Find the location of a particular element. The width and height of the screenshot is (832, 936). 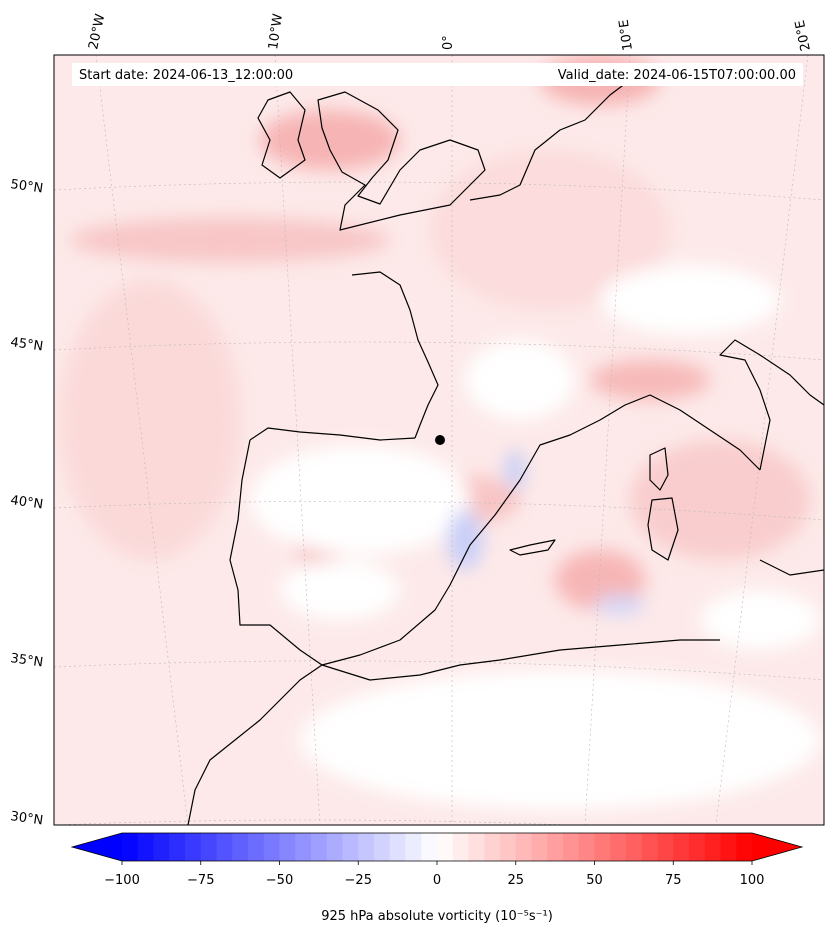

coast-balearics is located at coordinates (532, 547).